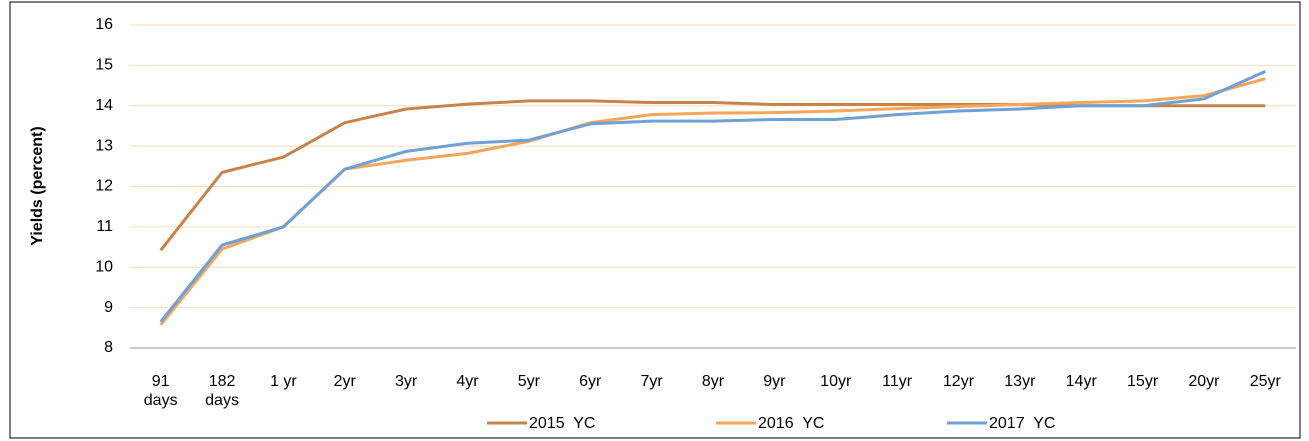  Describe the element at coordinates (108, 307) in the screenshot. I see `y-tick-label: 9` at that location.